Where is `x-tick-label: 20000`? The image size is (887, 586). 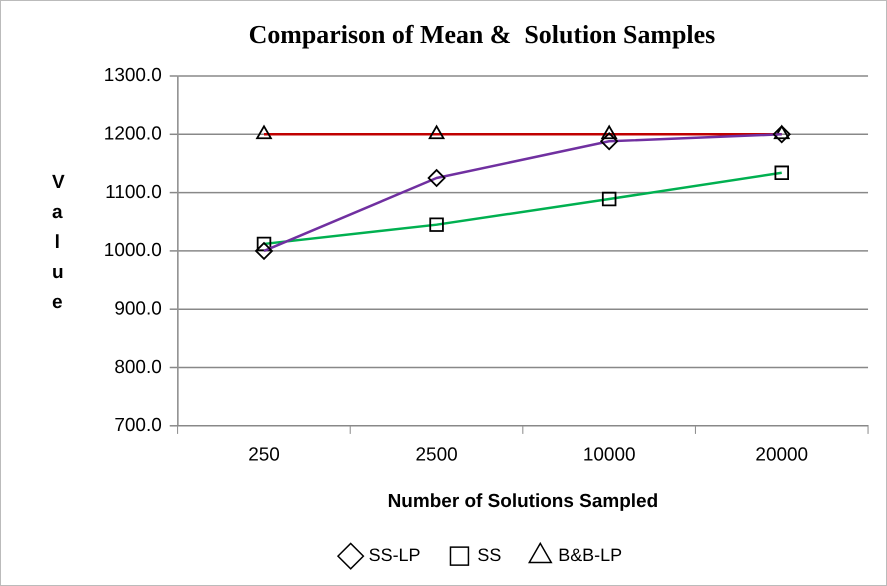
x-tick-label: 20000 is located at coordinates (781, 455).